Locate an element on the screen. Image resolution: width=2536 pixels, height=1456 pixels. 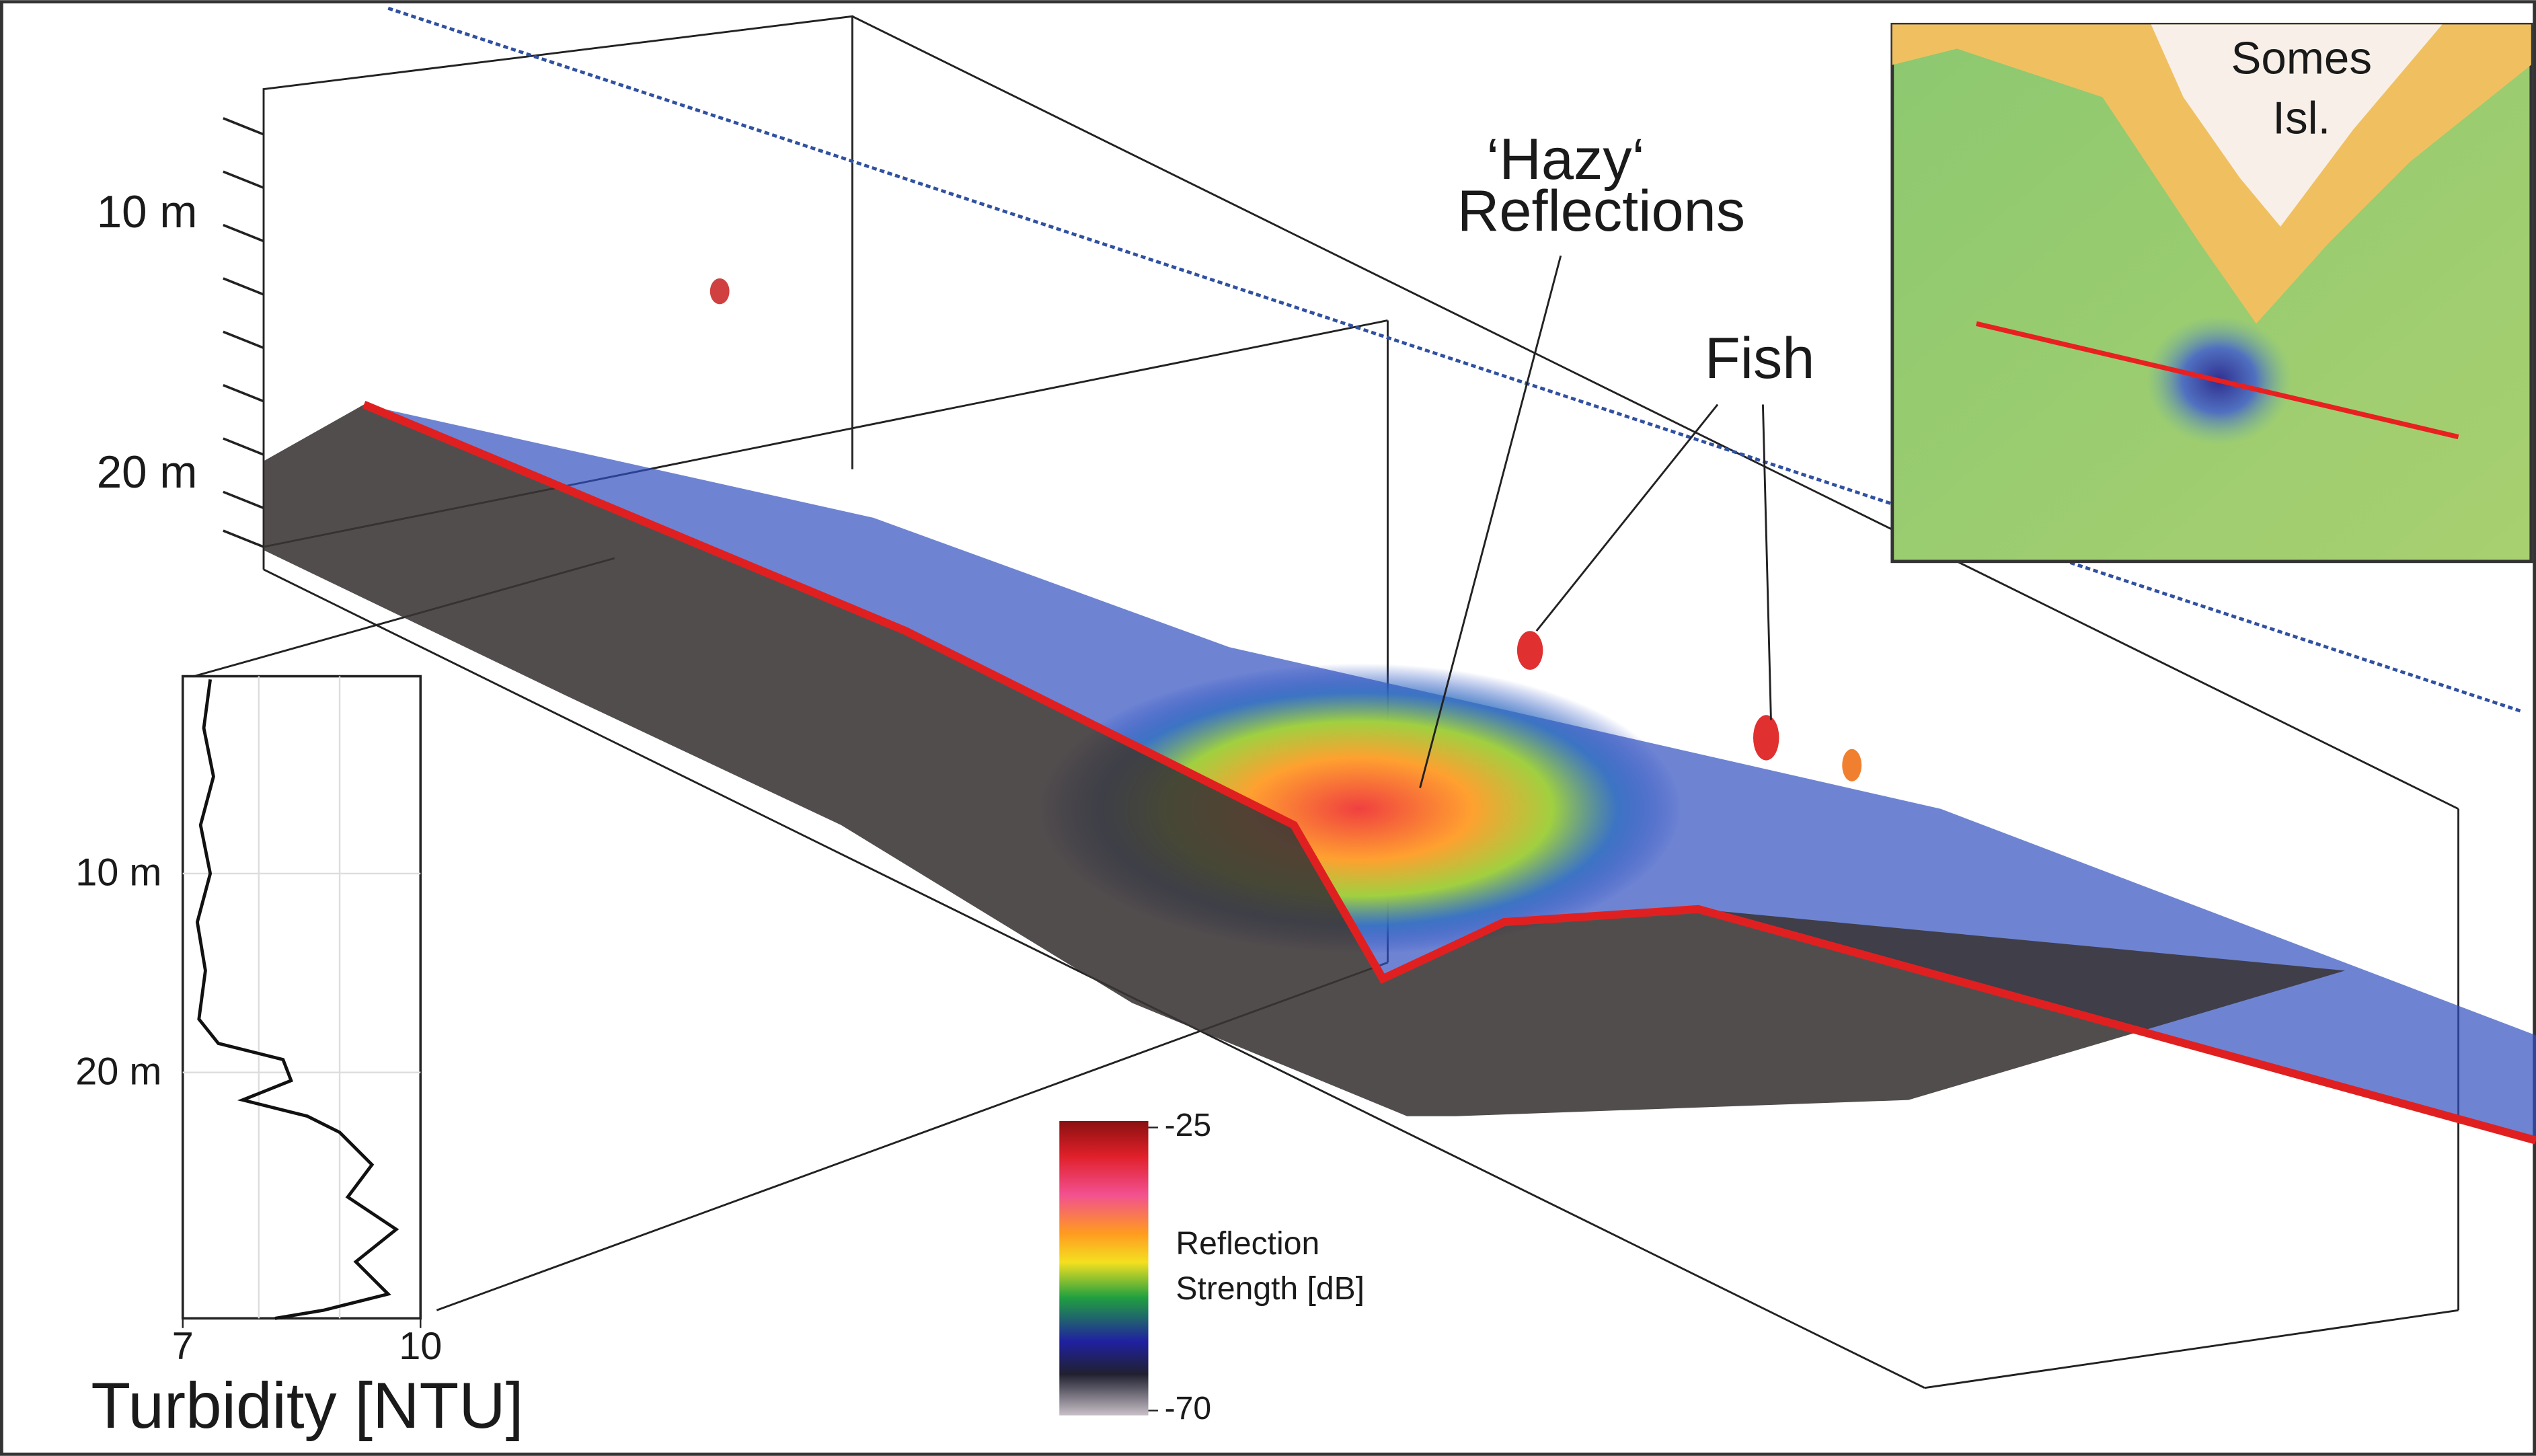
annotation: Reflections is located at coordinates (1601, 211).